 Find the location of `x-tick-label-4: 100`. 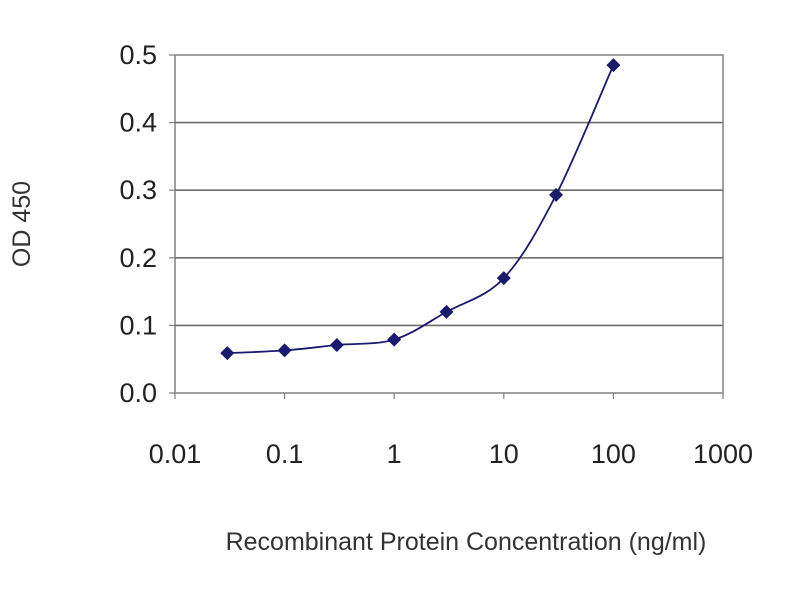

x-tick-label-4: 100 is located at coordinates (613, 454).